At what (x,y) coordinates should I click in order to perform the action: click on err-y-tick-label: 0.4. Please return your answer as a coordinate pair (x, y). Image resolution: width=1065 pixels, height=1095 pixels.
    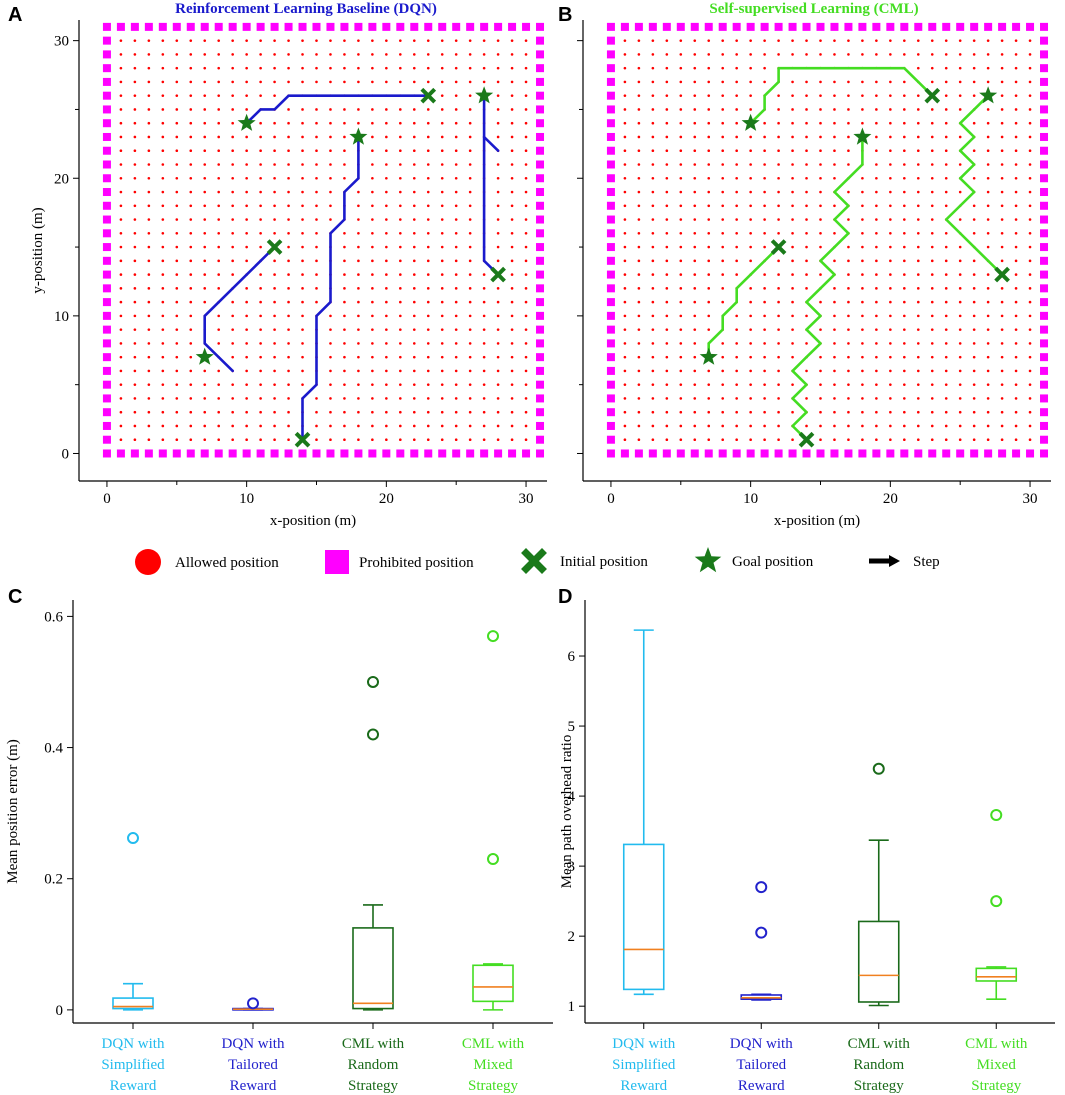
    Looking at the image, I should click on (53, 749).